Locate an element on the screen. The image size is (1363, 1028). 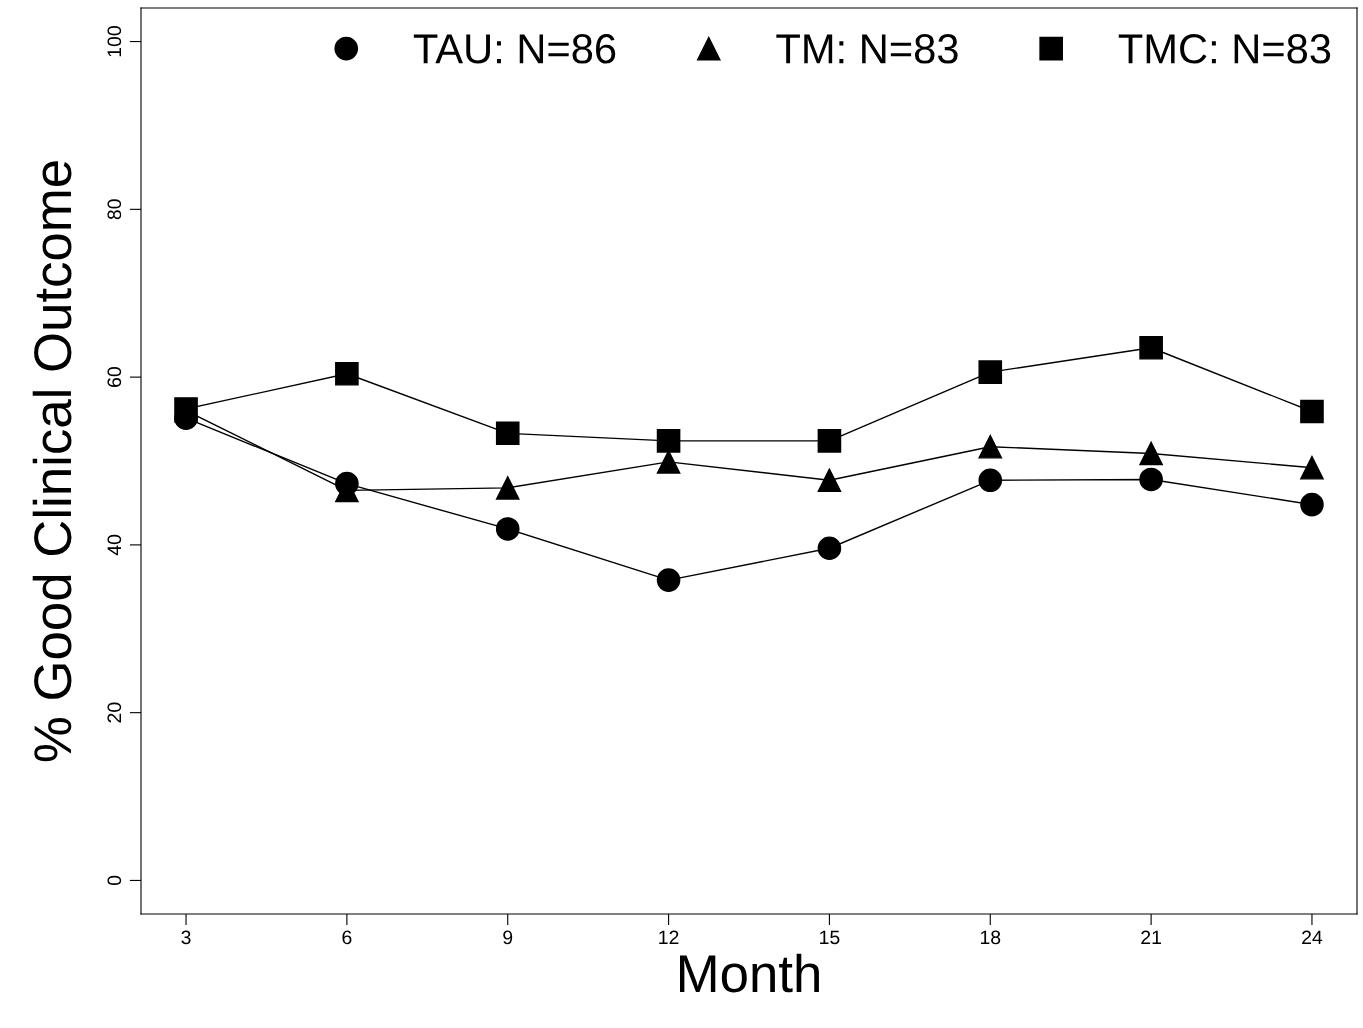
y-tick-label: 0 is located at coordinates (114, 880).